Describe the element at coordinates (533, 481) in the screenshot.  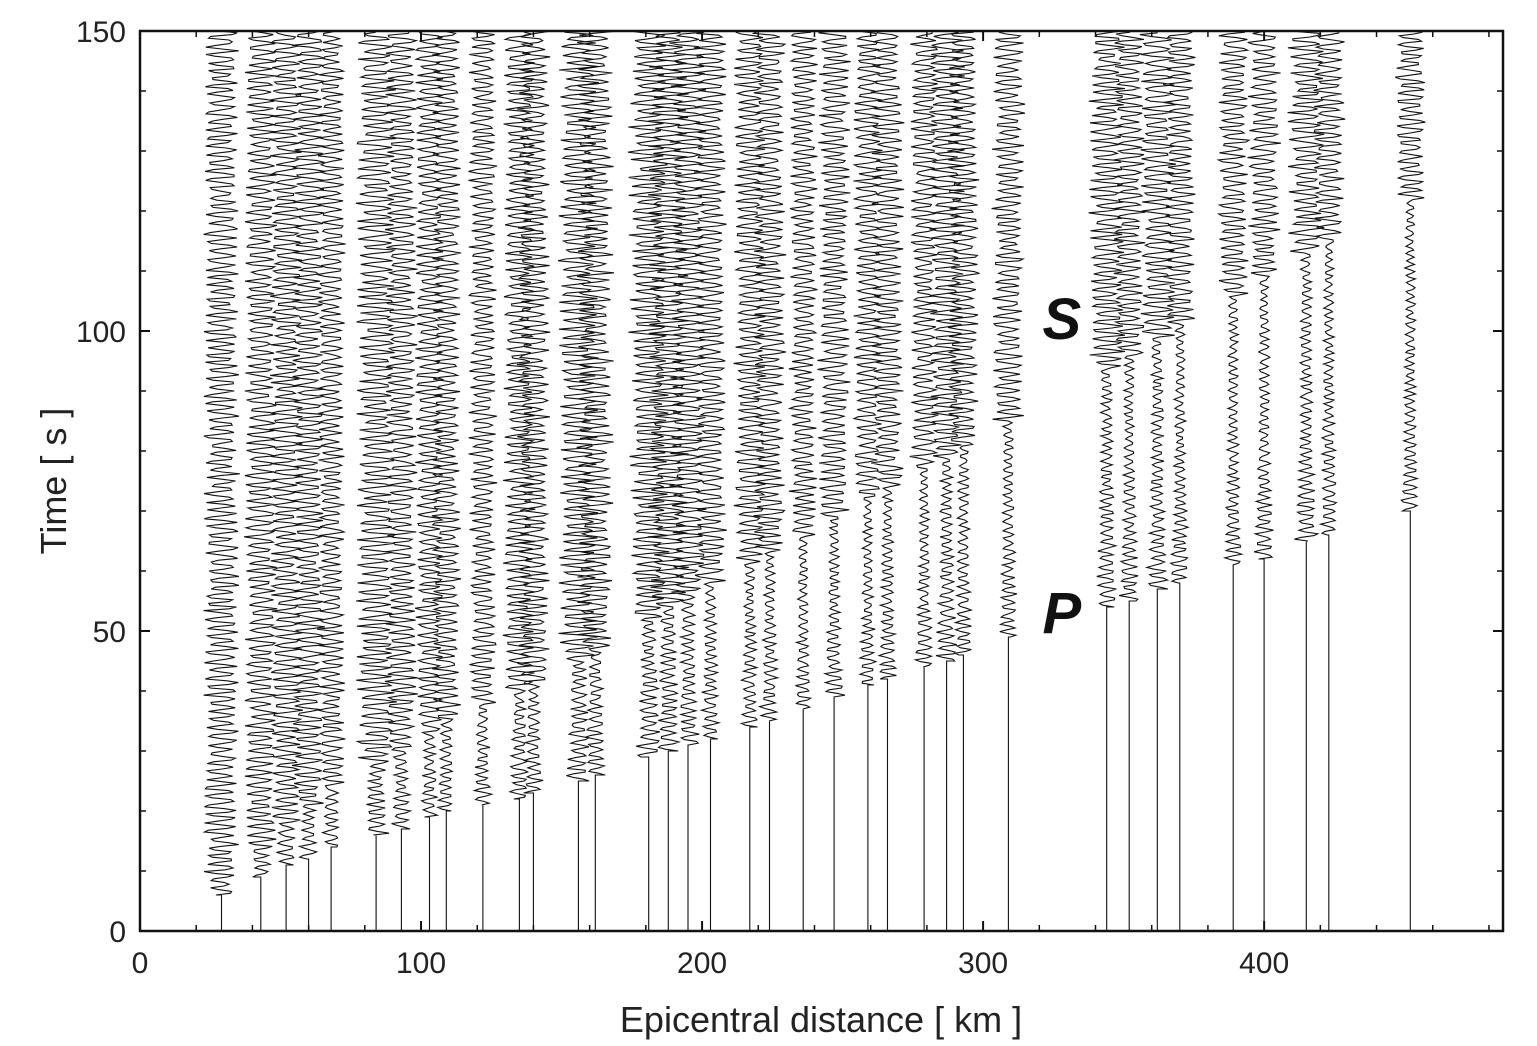
I see `seismogram-trace-140km` at that location.